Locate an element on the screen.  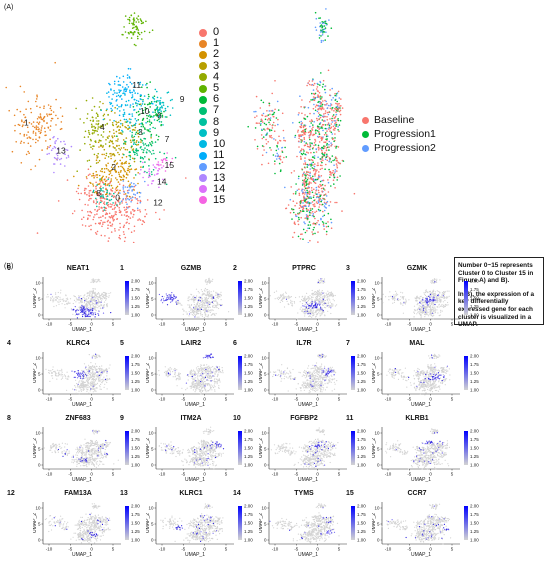
y-tick-label: 10 is located at coordinates (38, 508).